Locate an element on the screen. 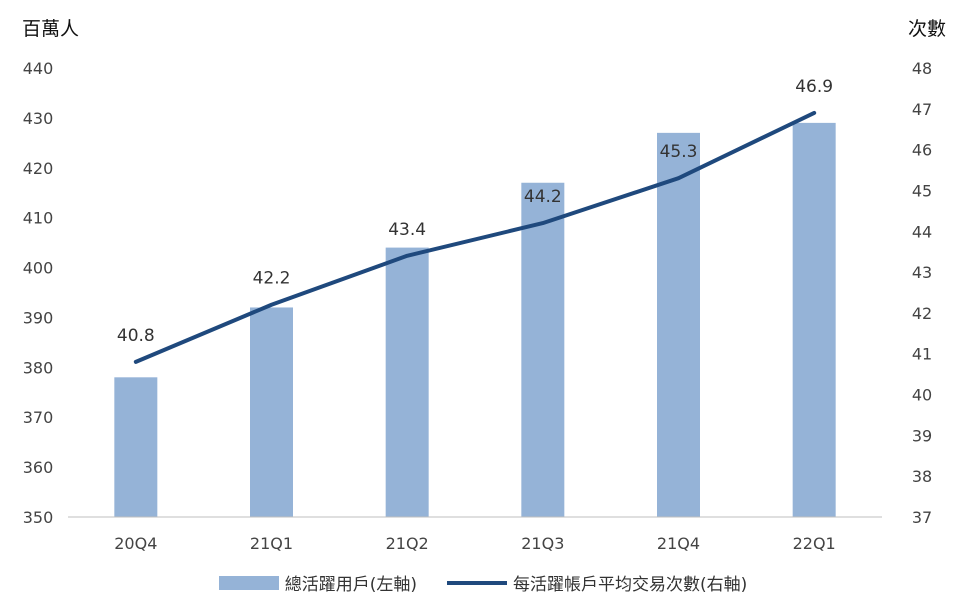 The width and height of the screenshot is (966, 612). y-left-tick-label: 370 is located at coordinates (38, 417).